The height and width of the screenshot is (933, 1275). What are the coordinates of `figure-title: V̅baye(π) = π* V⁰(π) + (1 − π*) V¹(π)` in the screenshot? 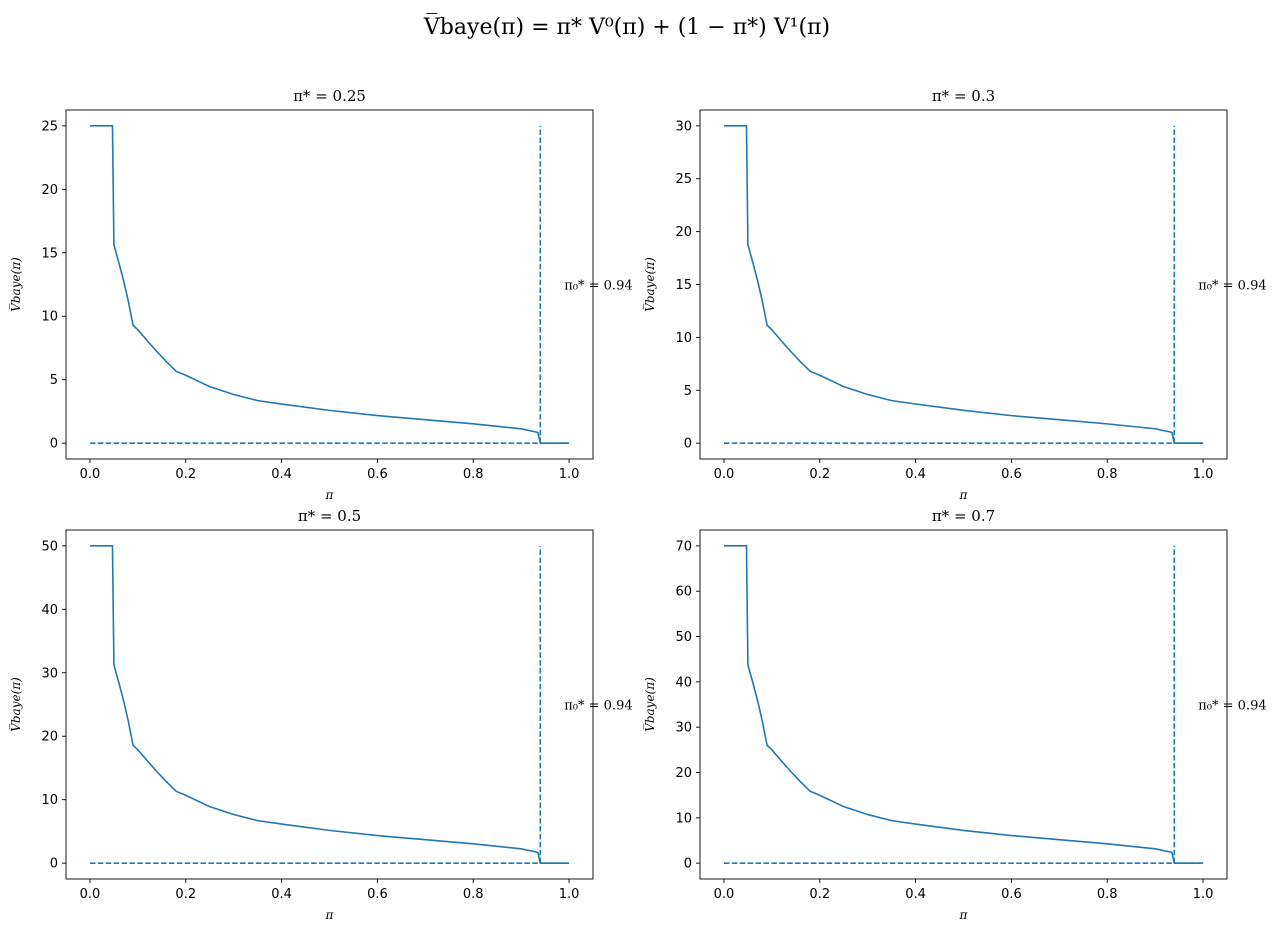 It's located at (626, 26).